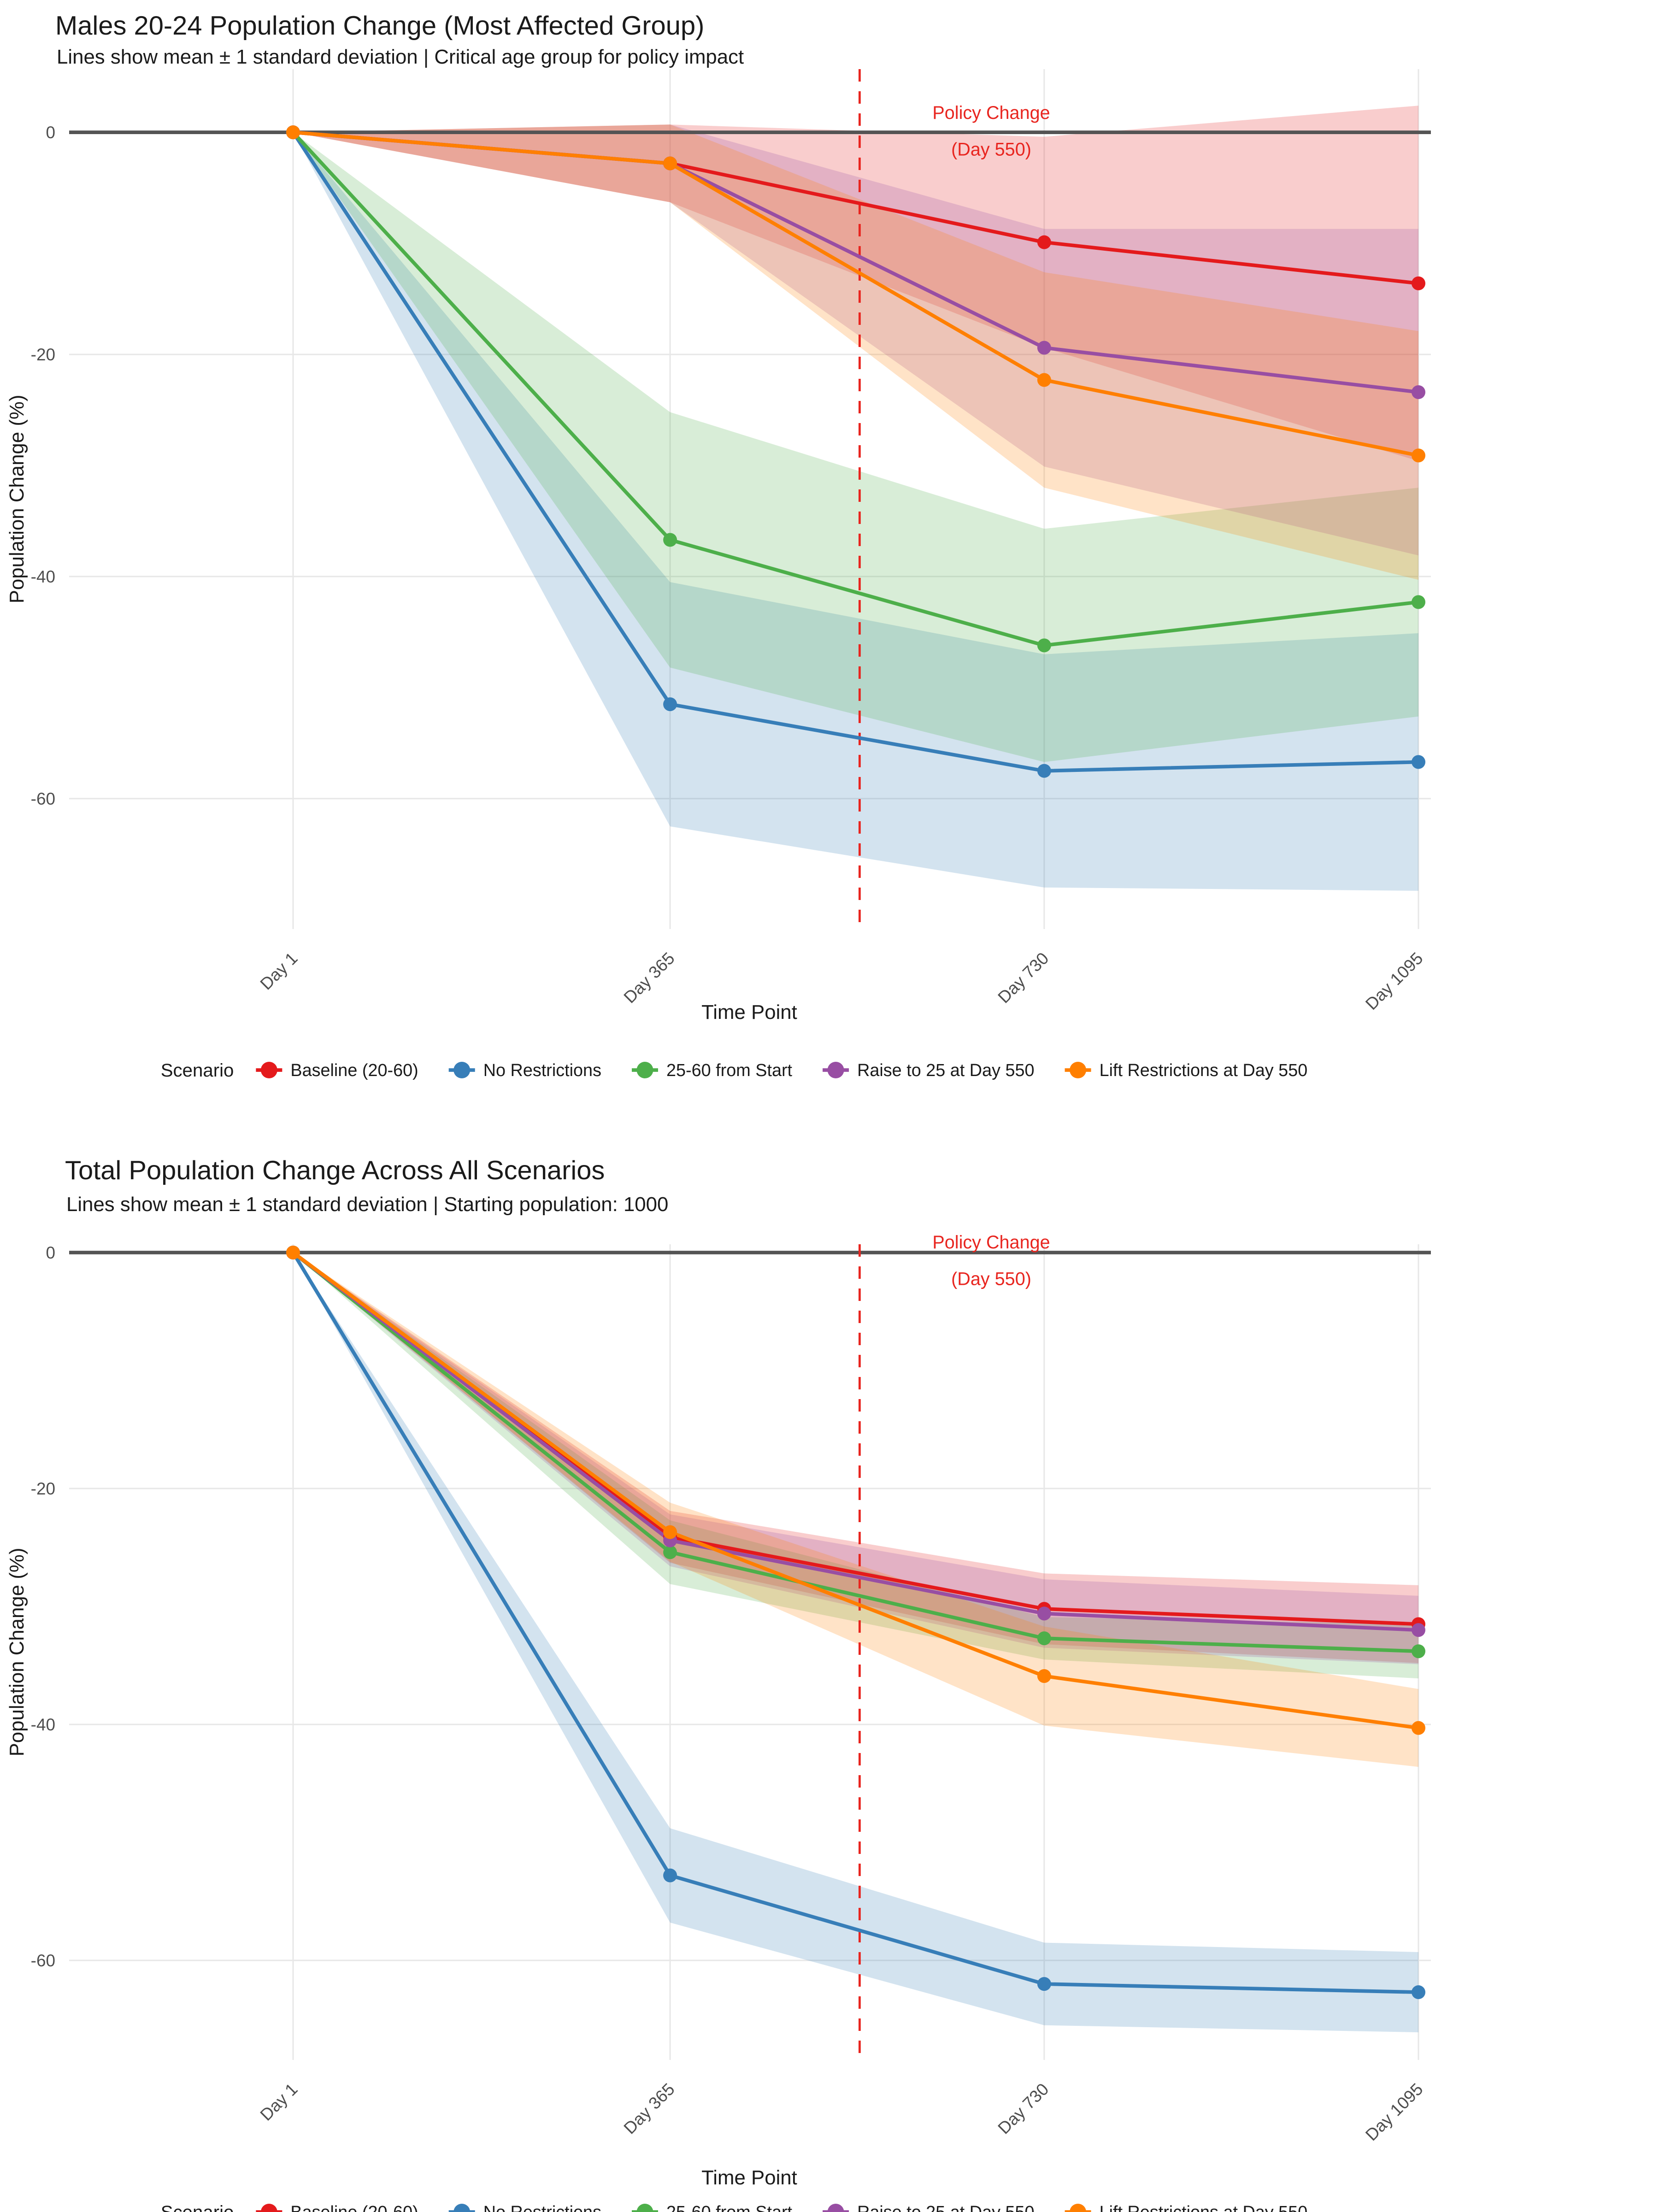 The height and width of the screenshot is (2212, 1659). I want to click on legend-item: Raise to 25 at Day 550, so click(929, 2207).